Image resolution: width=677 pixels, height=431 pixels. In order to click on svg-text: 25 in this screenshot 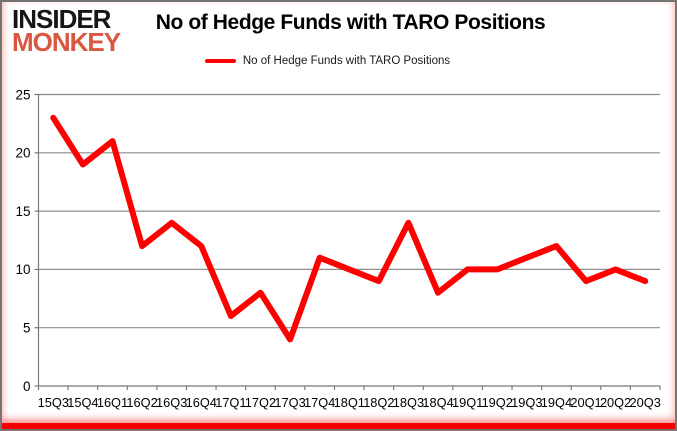, I will do `click(22, 94)`.